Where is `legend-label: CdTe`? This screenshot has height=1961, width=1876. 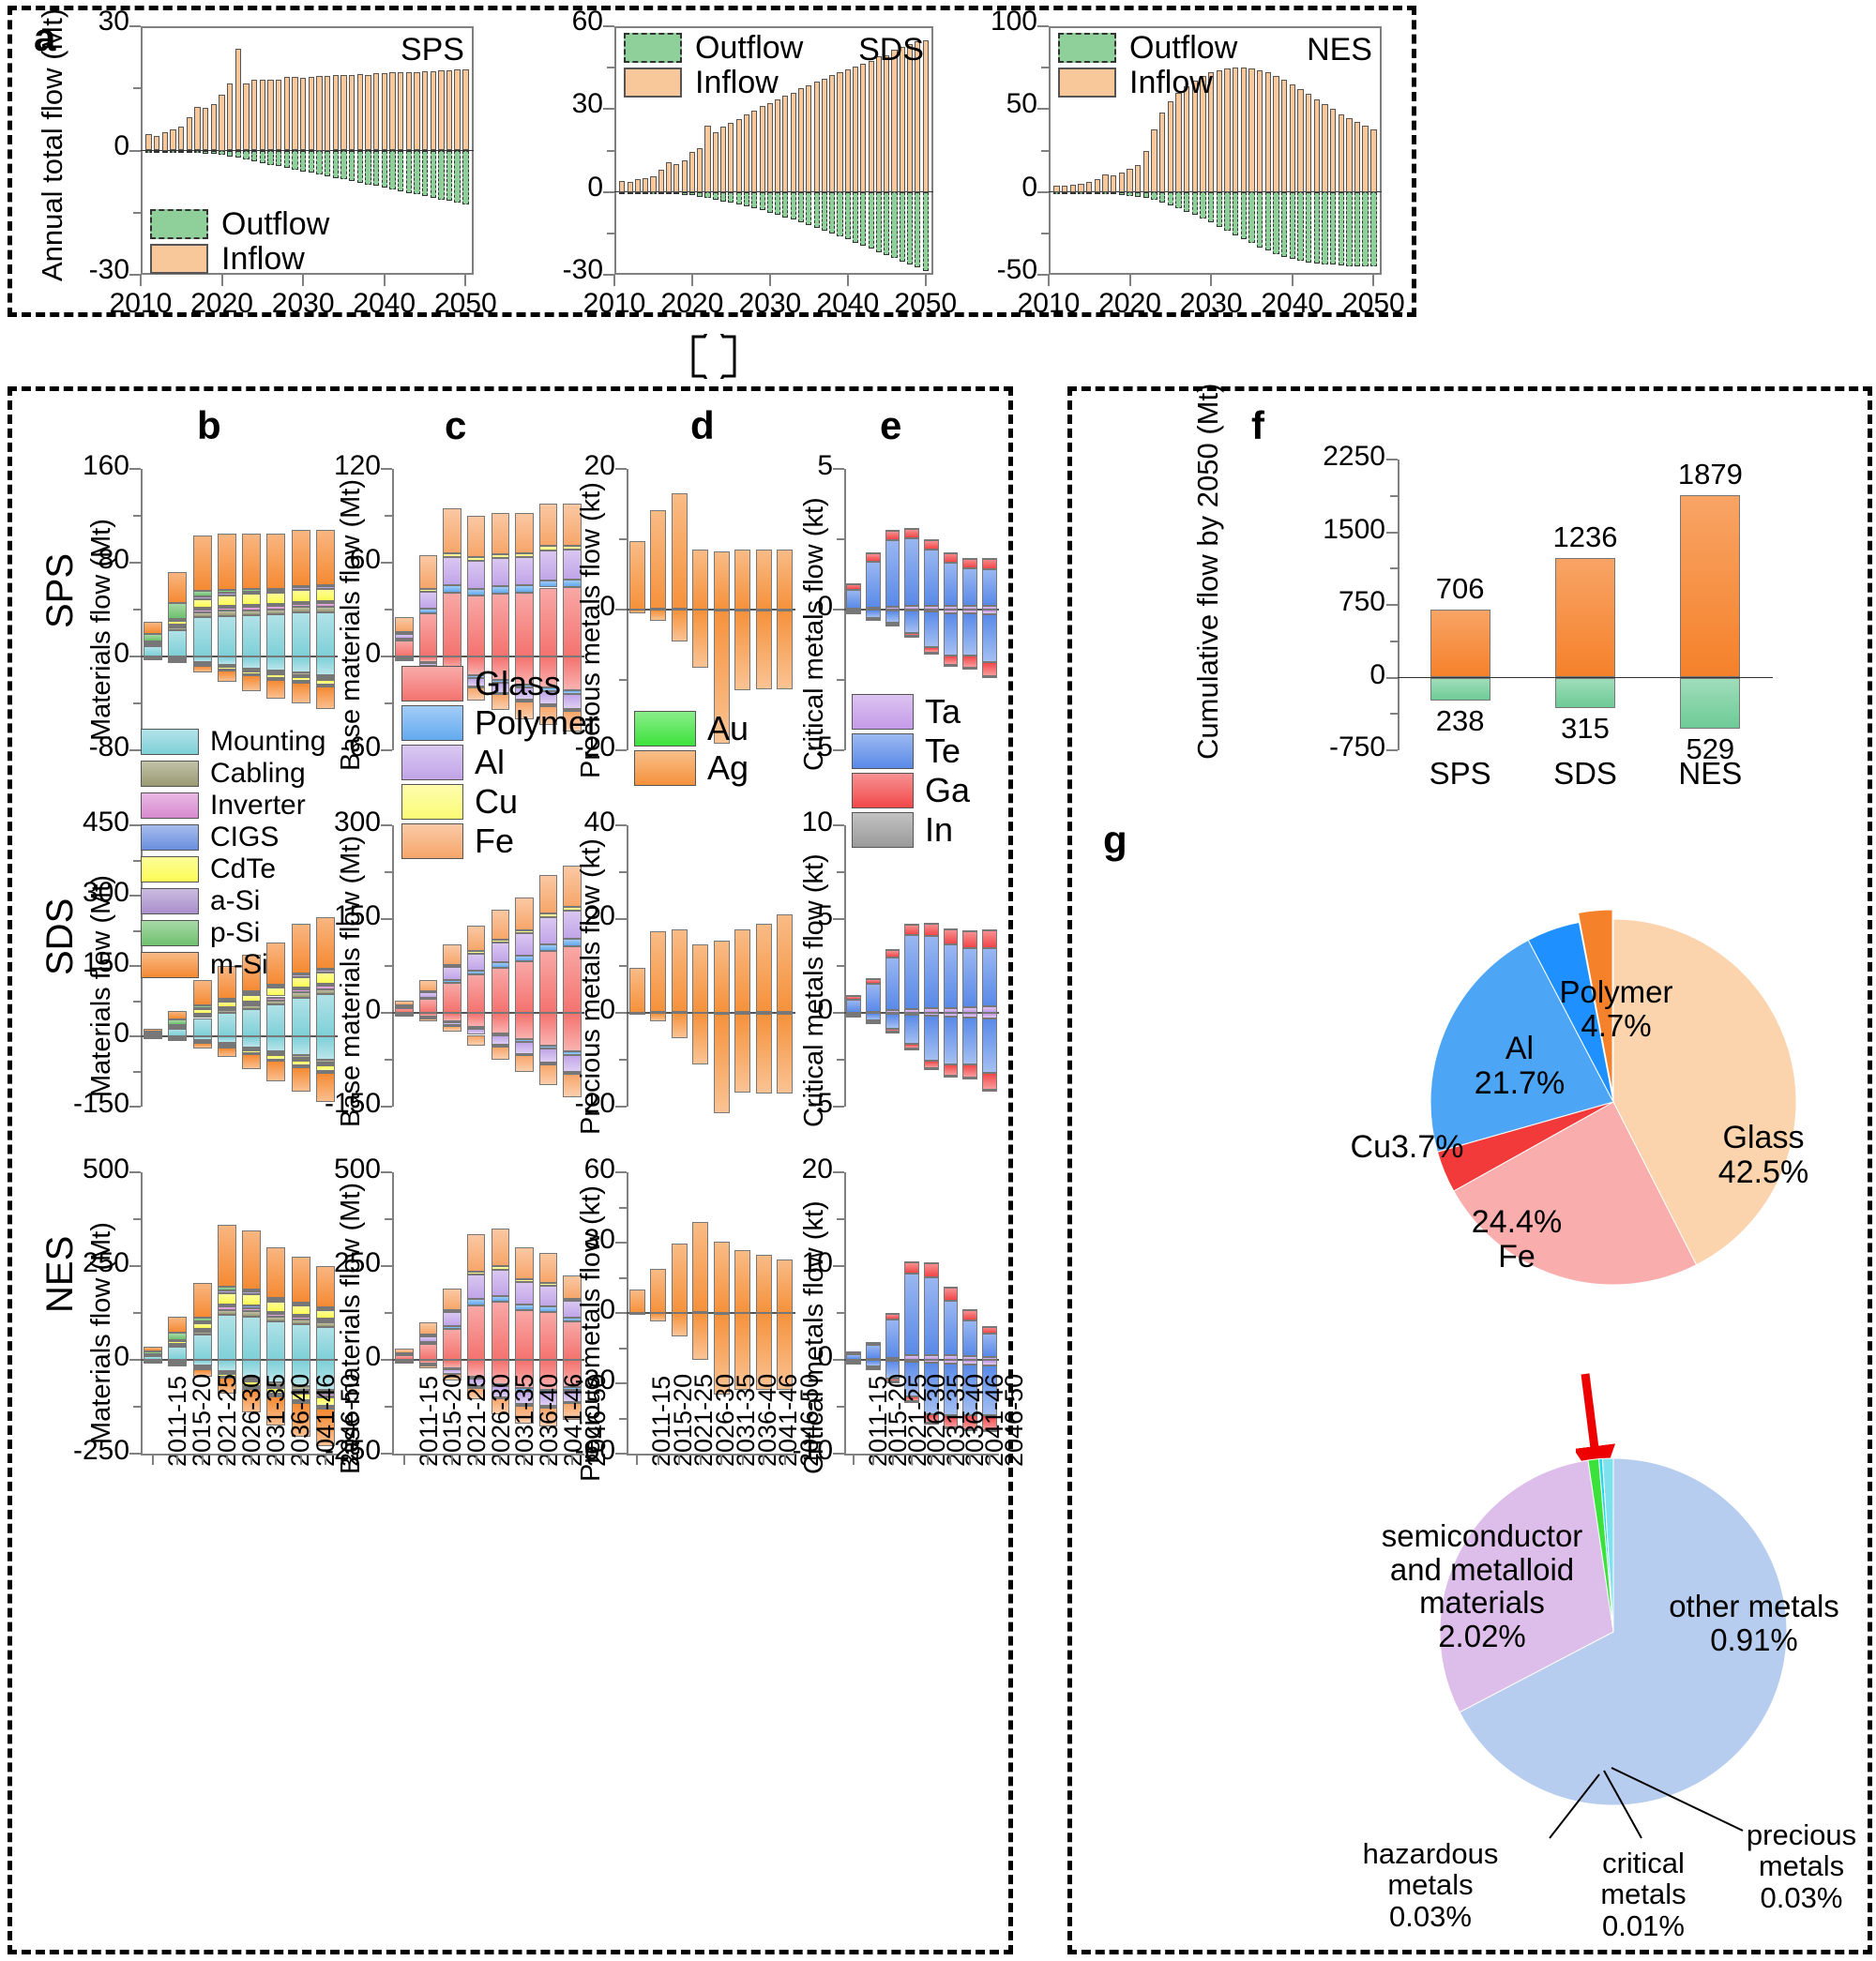
legend-label: CdTe is located at coordinates (243, 869).